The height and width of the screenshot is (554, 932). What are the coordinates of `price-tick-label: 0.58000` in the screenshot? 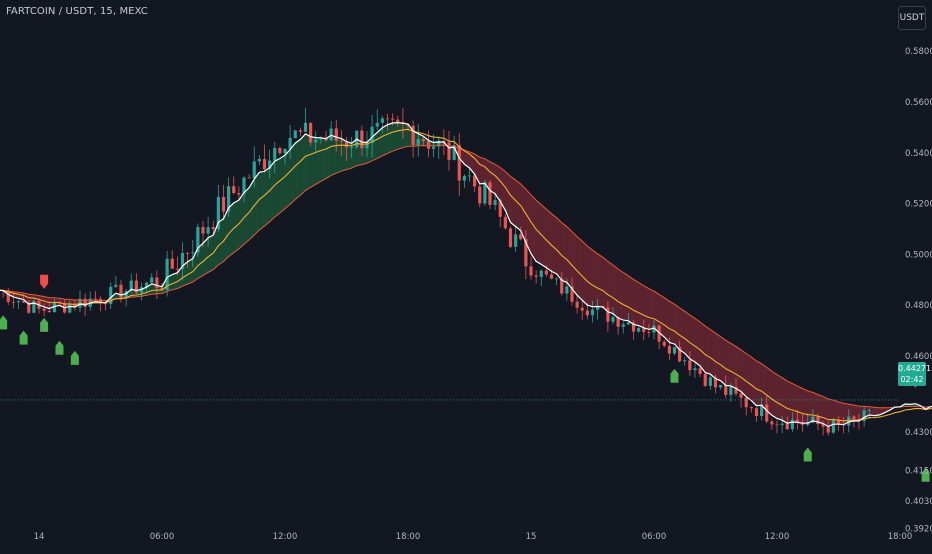 It's located at (918, 52).